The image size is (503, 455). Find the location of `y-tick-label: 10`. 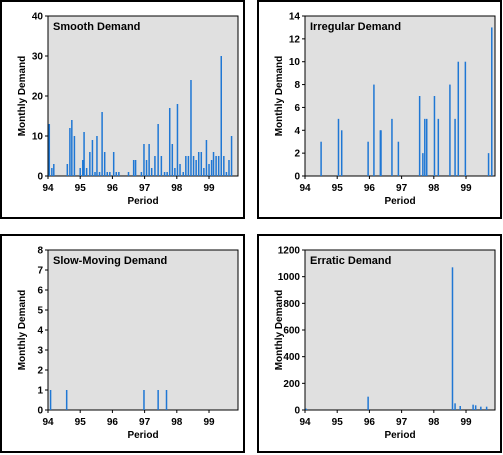

y-tick-label: 10 is located at coordinates (295, 62).